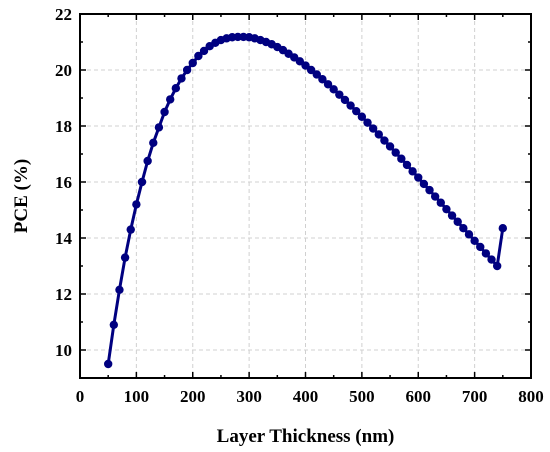  I want to click on y-tick-label: 18, so click(63, 126).